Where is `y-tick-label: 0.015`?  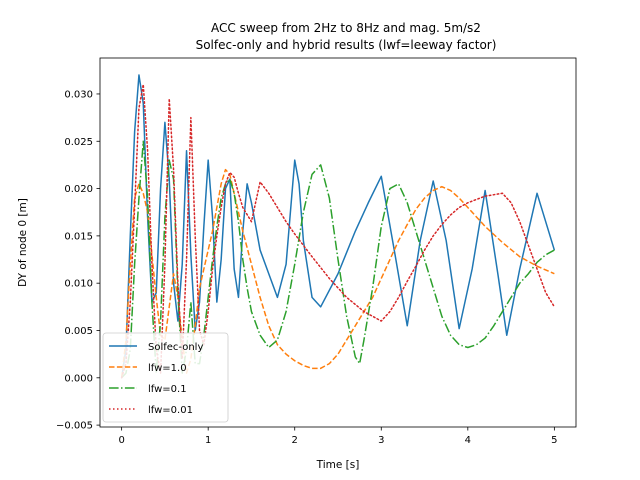
y-tick-label: 0.015 is located at coordinates (78, 236).